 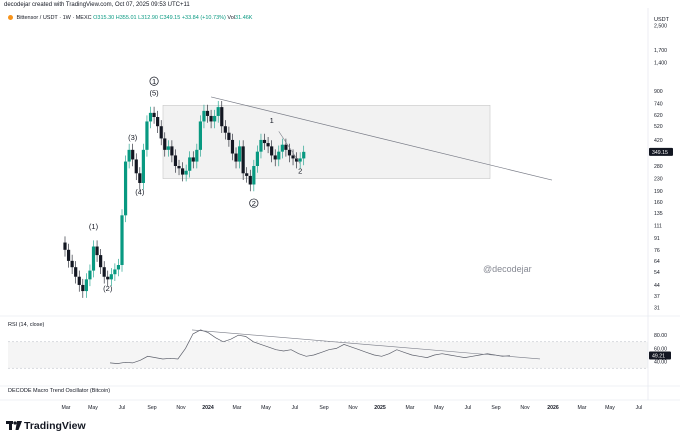 I want to click on time-tick-label: 2026, so click(x=553, y=408).